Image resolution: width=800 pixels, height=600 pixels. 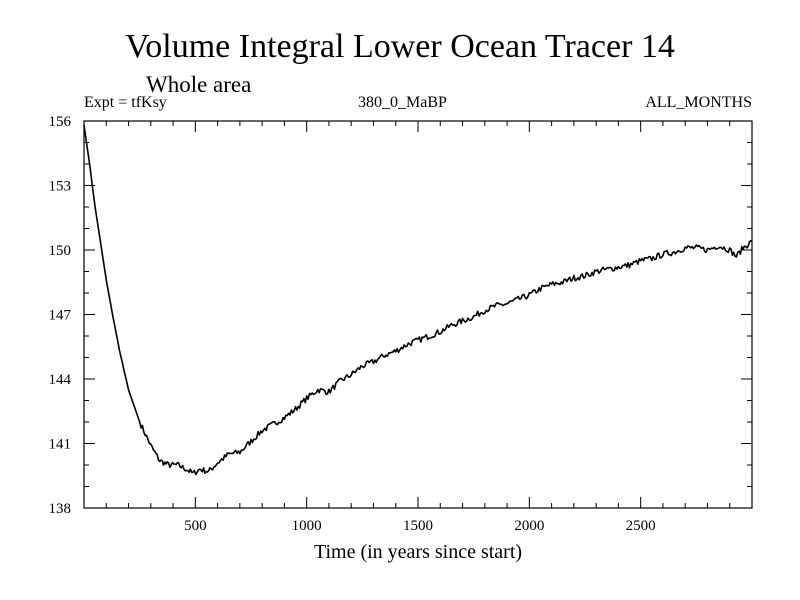 I want to click on x-tick-label: 1500, so click(x=418, y=526).